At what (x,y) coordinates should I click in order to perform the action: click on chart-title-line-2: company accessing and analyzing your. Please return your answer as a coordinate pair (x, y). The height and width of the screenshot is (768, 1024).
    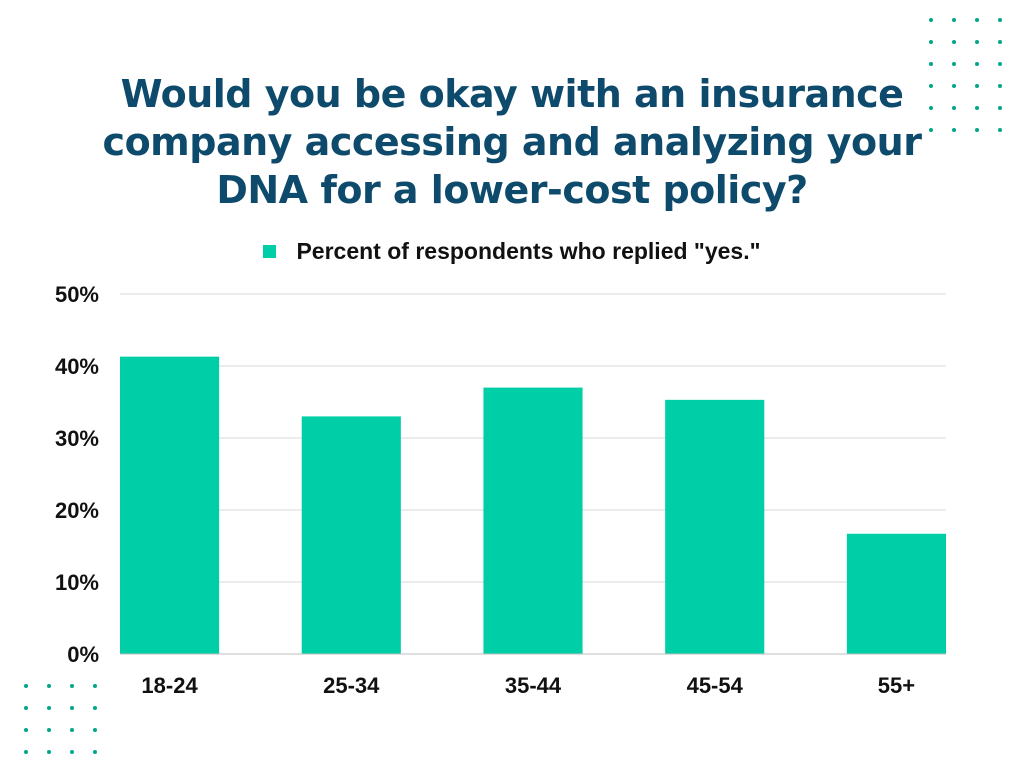
    Looking at the image, I should click on (512, 142).